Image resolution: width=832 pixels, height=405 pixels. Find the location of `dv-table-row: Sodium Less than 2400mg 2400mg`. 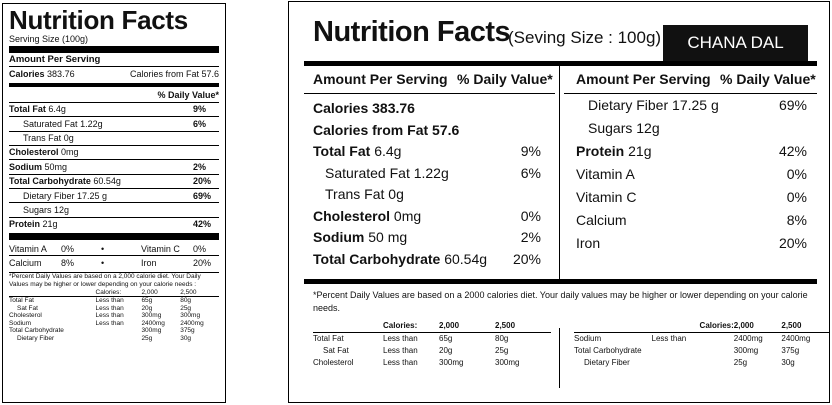

dv-table-row: Sodium Less than 2400mg 2400mg is located at coordinates (114, 323).